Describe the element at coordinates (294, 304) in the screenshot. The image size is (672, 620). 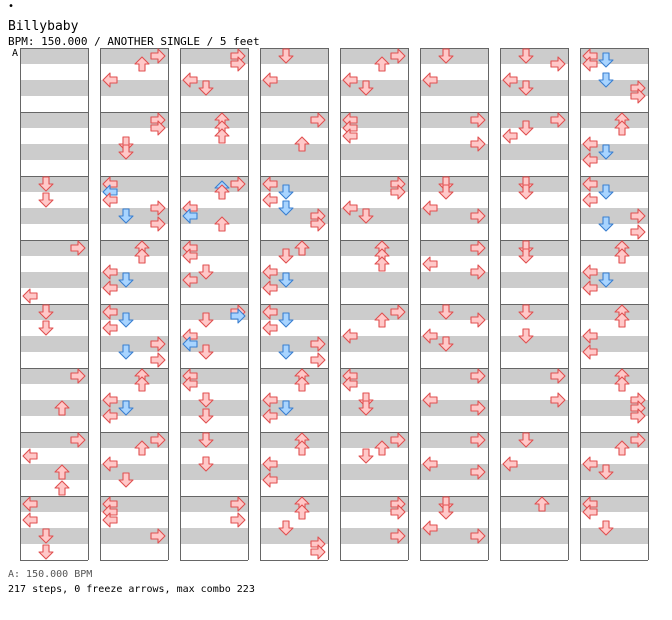
I see `column-canvas` at that location.